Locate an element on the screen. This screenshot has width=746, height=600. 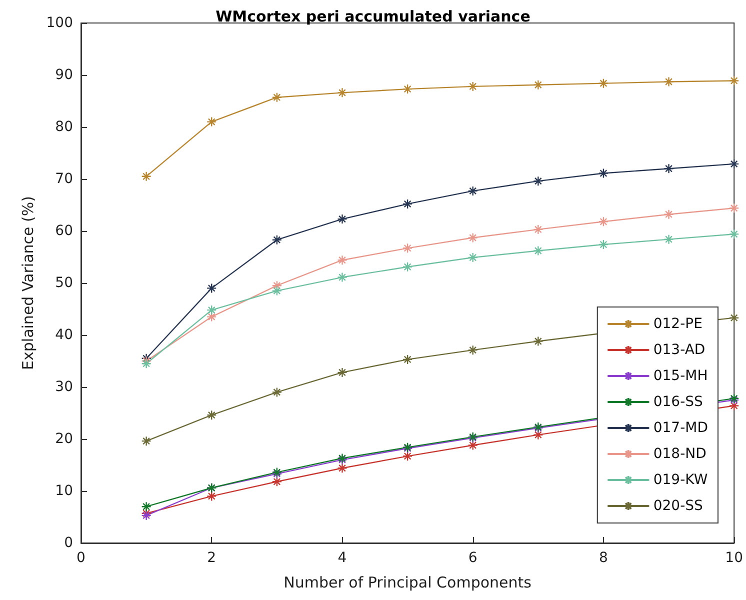
legend-label: 013-AD is located at coordinates (679, 350).